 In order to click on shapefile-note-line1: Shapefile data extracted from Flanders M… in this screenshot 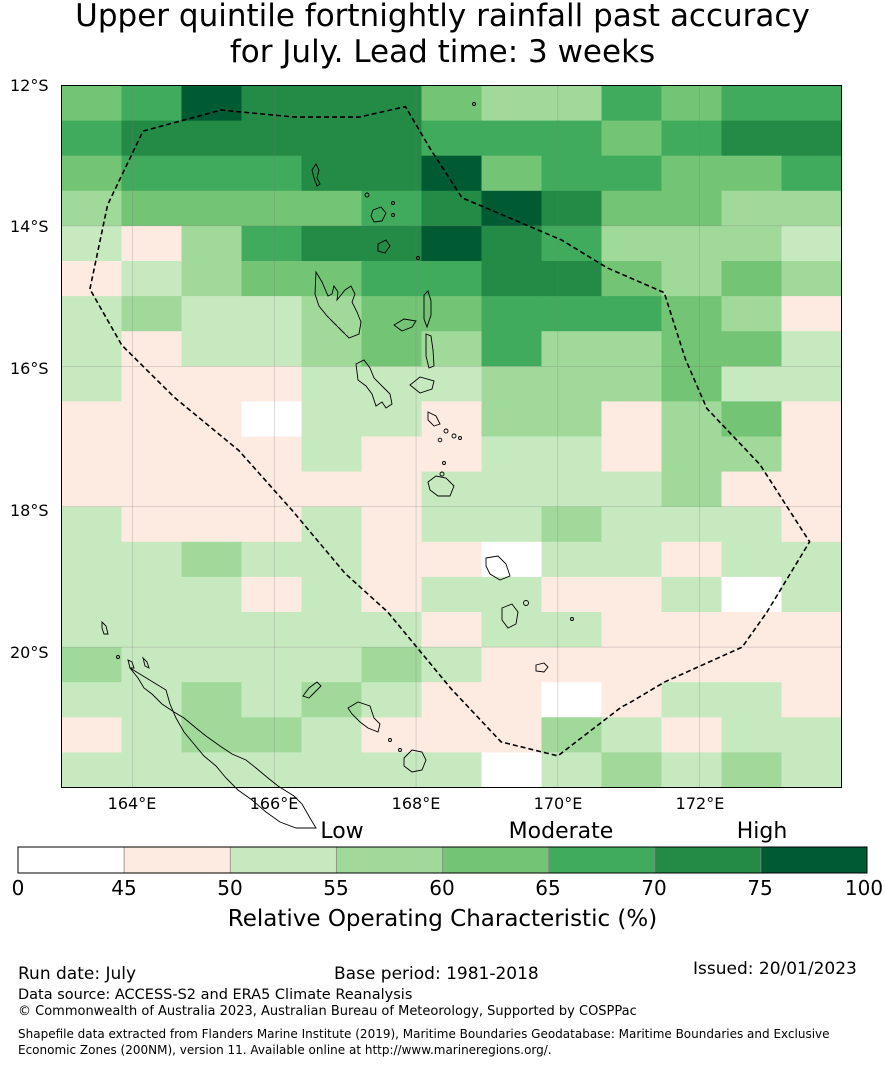, I will do `click(424, 1034)`.